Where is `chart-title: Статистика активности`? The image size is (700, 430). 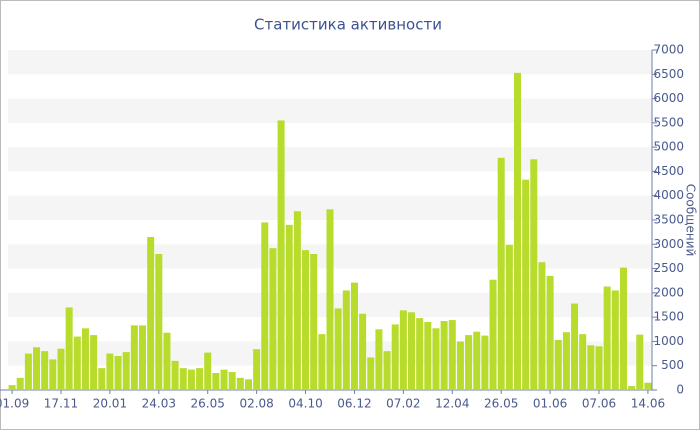 chart-title: Статистика активности is located at coordinates (348, 25).